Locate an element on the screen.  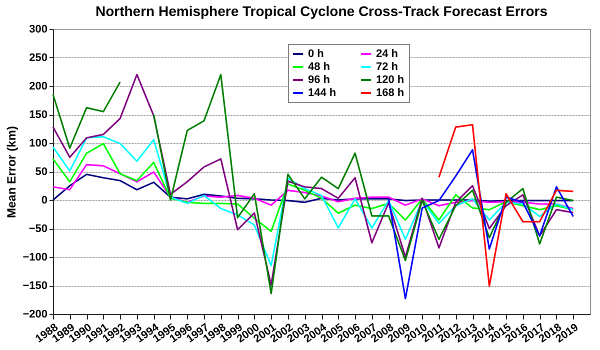
legend-label: 168 h is located at coordinates (390, 93).